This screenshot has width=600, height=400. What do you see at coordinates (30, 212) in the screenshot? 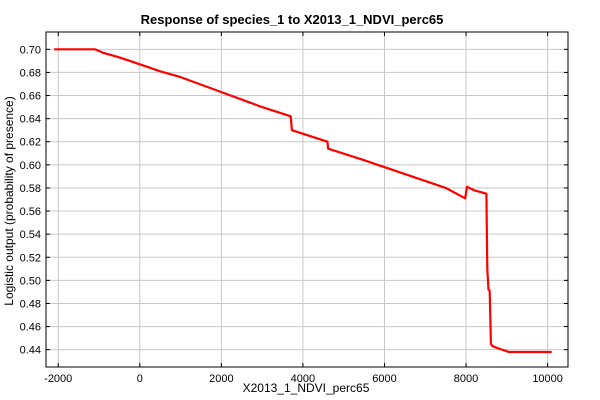
I see `y-tick-label: 0.56` at bounding box center [30, 212].